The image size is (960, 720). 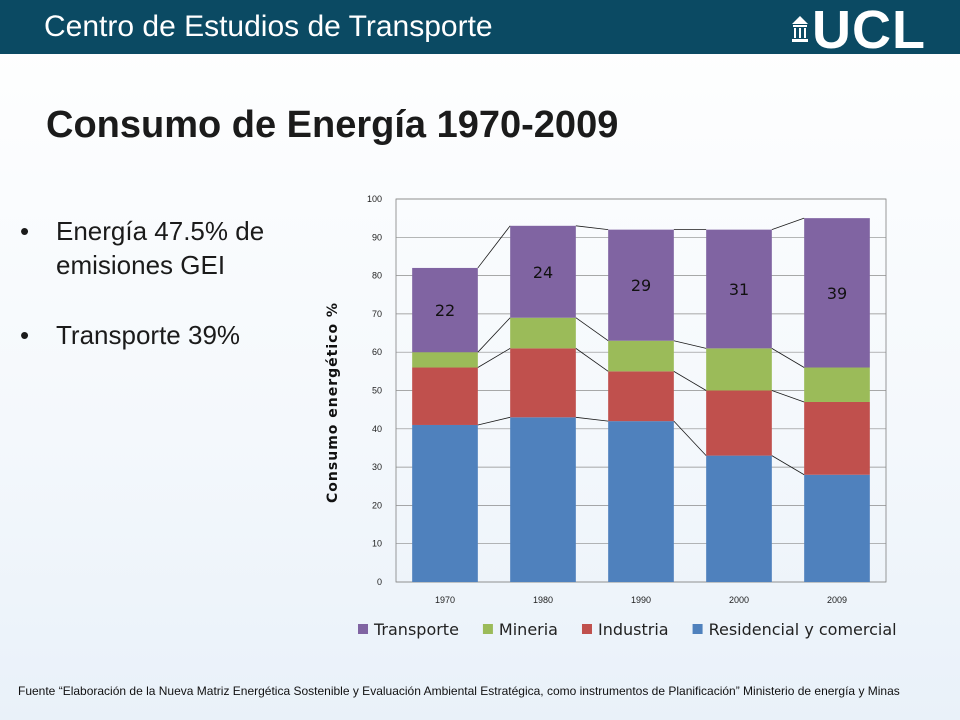 I want to click on bar-mineria-1980, so click(x=543, y=333).